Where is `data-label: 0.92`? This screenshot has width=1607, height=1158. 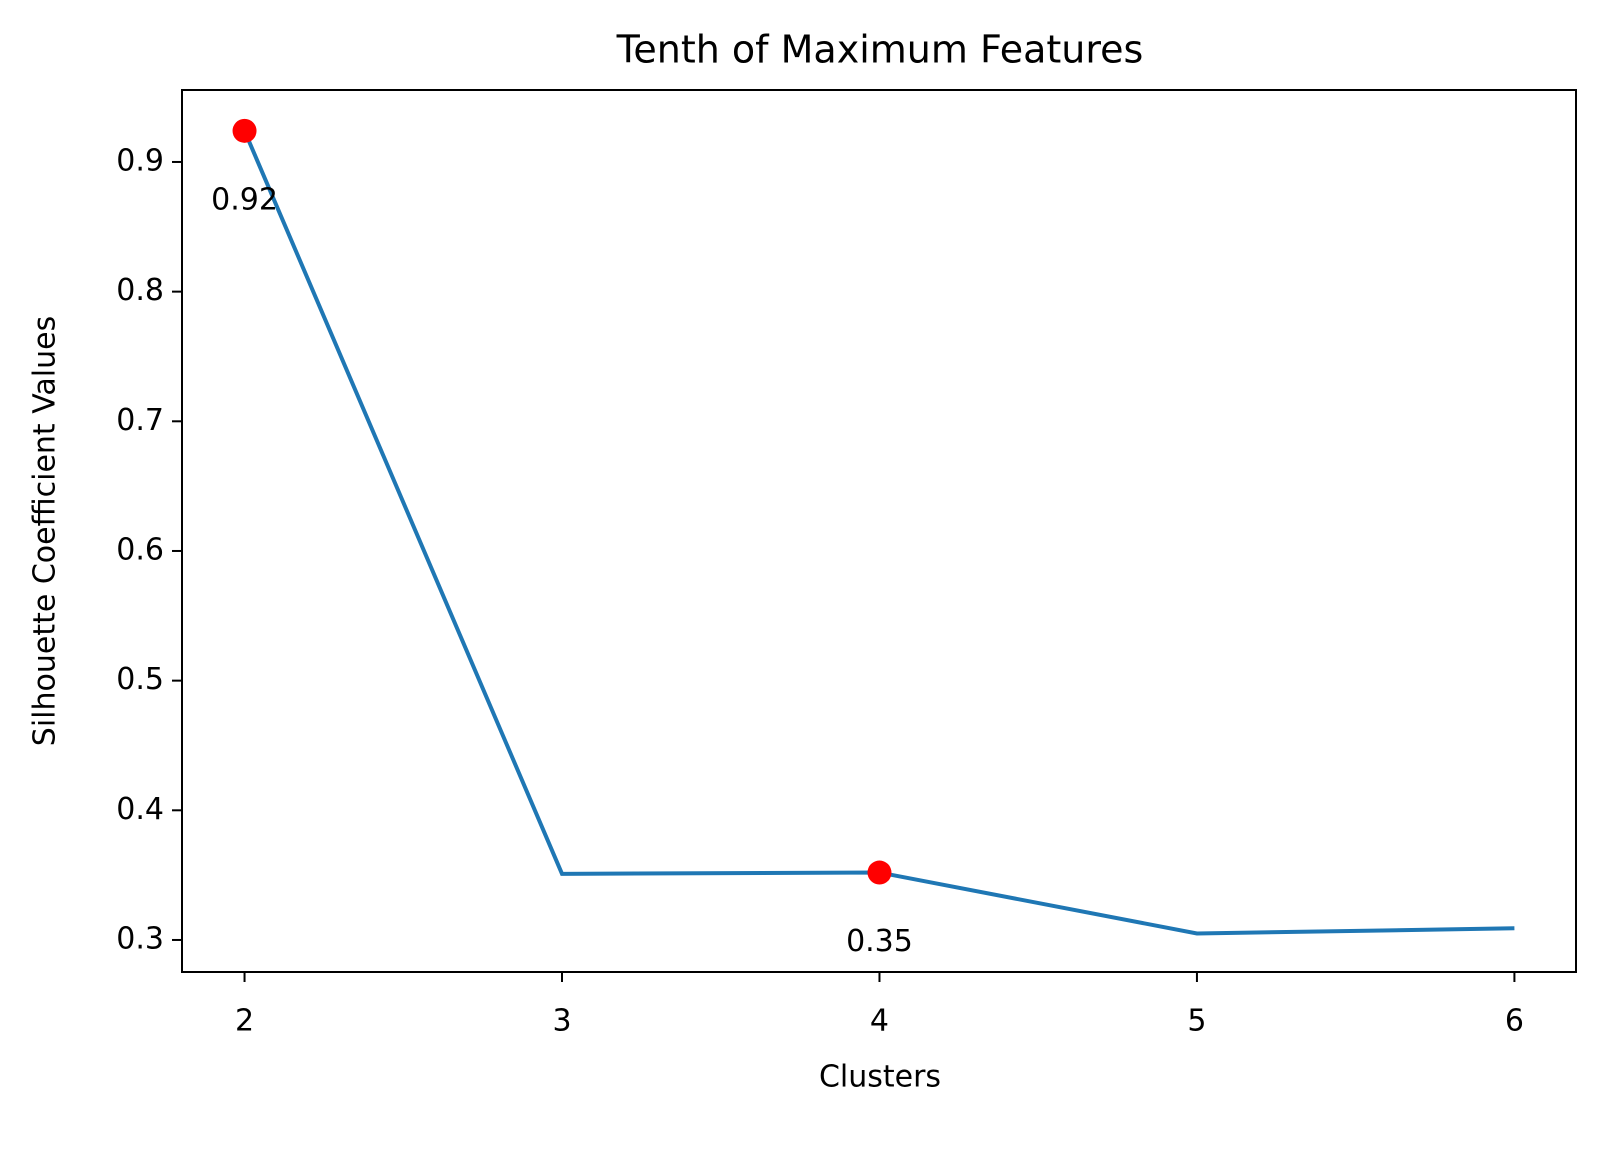 data-label: 0.92 is located at coordinates (244, 199).